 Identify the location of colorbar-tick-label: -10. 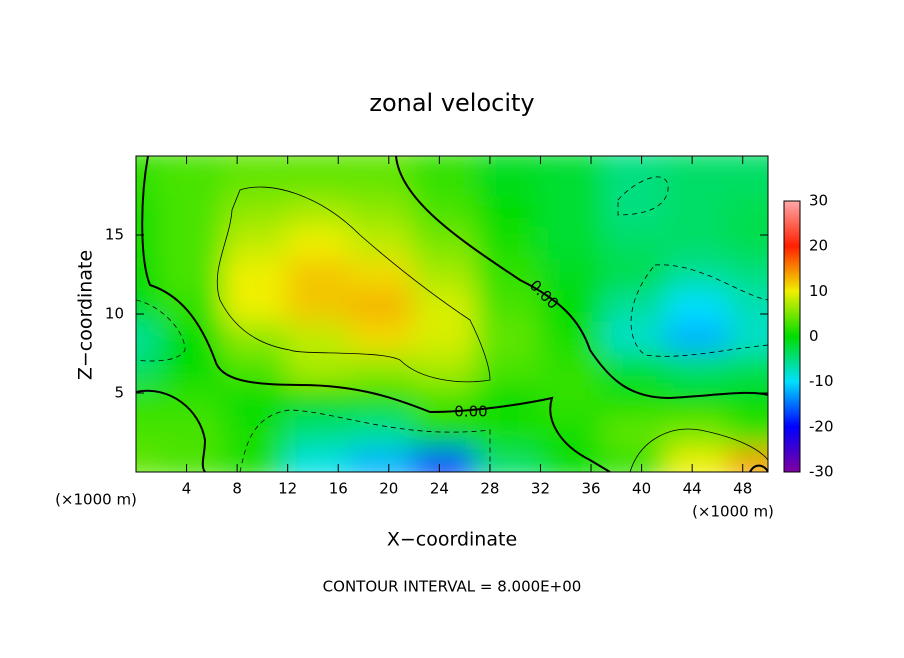
(821, 381).